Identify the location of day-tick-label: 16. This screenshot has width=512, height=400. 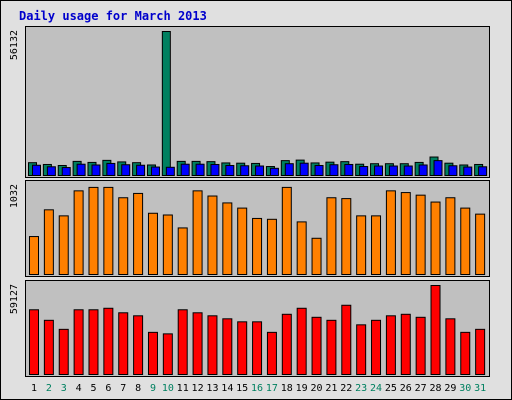
(257, 388).